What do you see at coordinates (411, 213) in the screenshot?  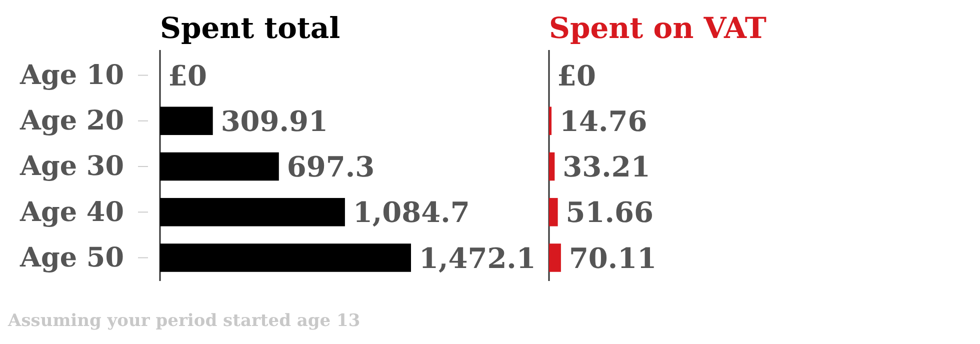 I see `data-label: 1,084.7` at bounding box center [411, 213].